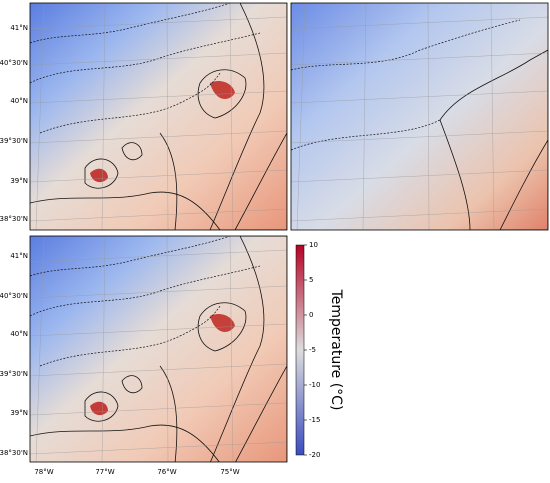 The width and height of the screenshot is (550, 483). Describe the element at coordinates (43, 472) in the screenshot. I see `lon-label: 78°W` at that location.